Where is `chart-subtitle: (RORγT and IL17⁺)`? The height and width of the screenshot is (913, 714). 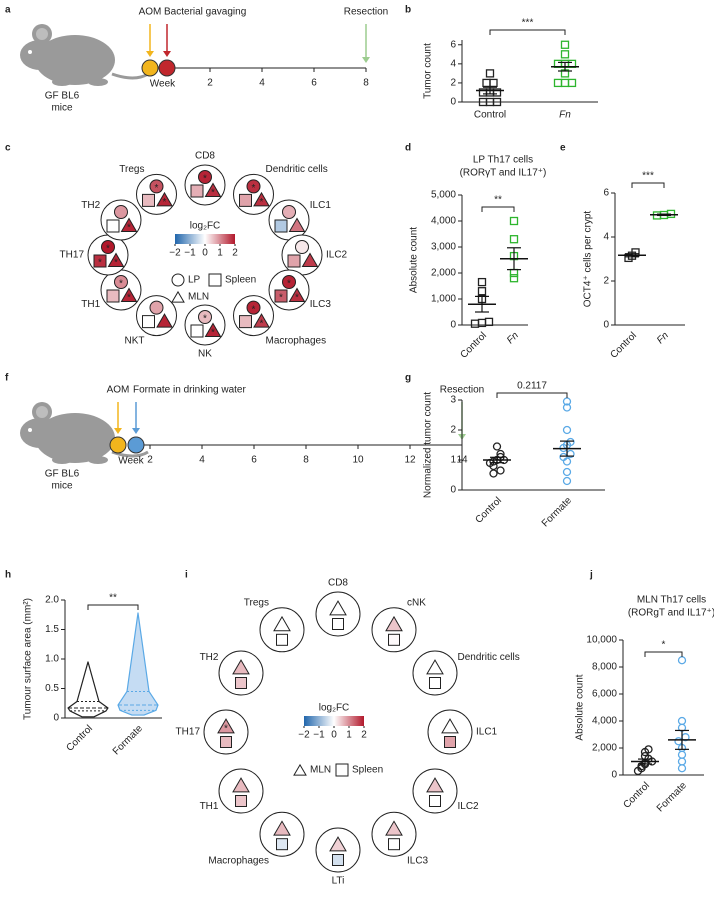
chart-subtitle: (RORγT and IL17⁺) is located at coordinates (503, 173).